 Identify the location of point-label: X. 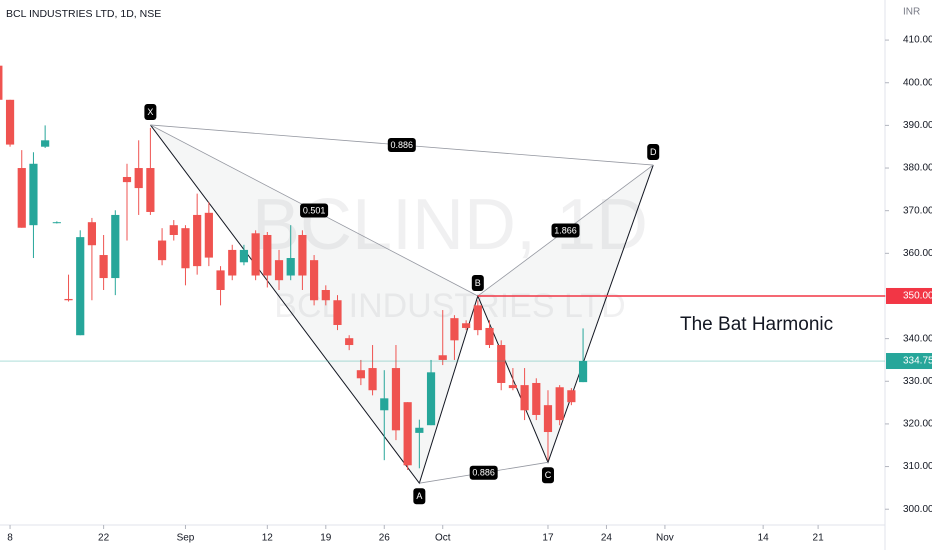
(150, 112).